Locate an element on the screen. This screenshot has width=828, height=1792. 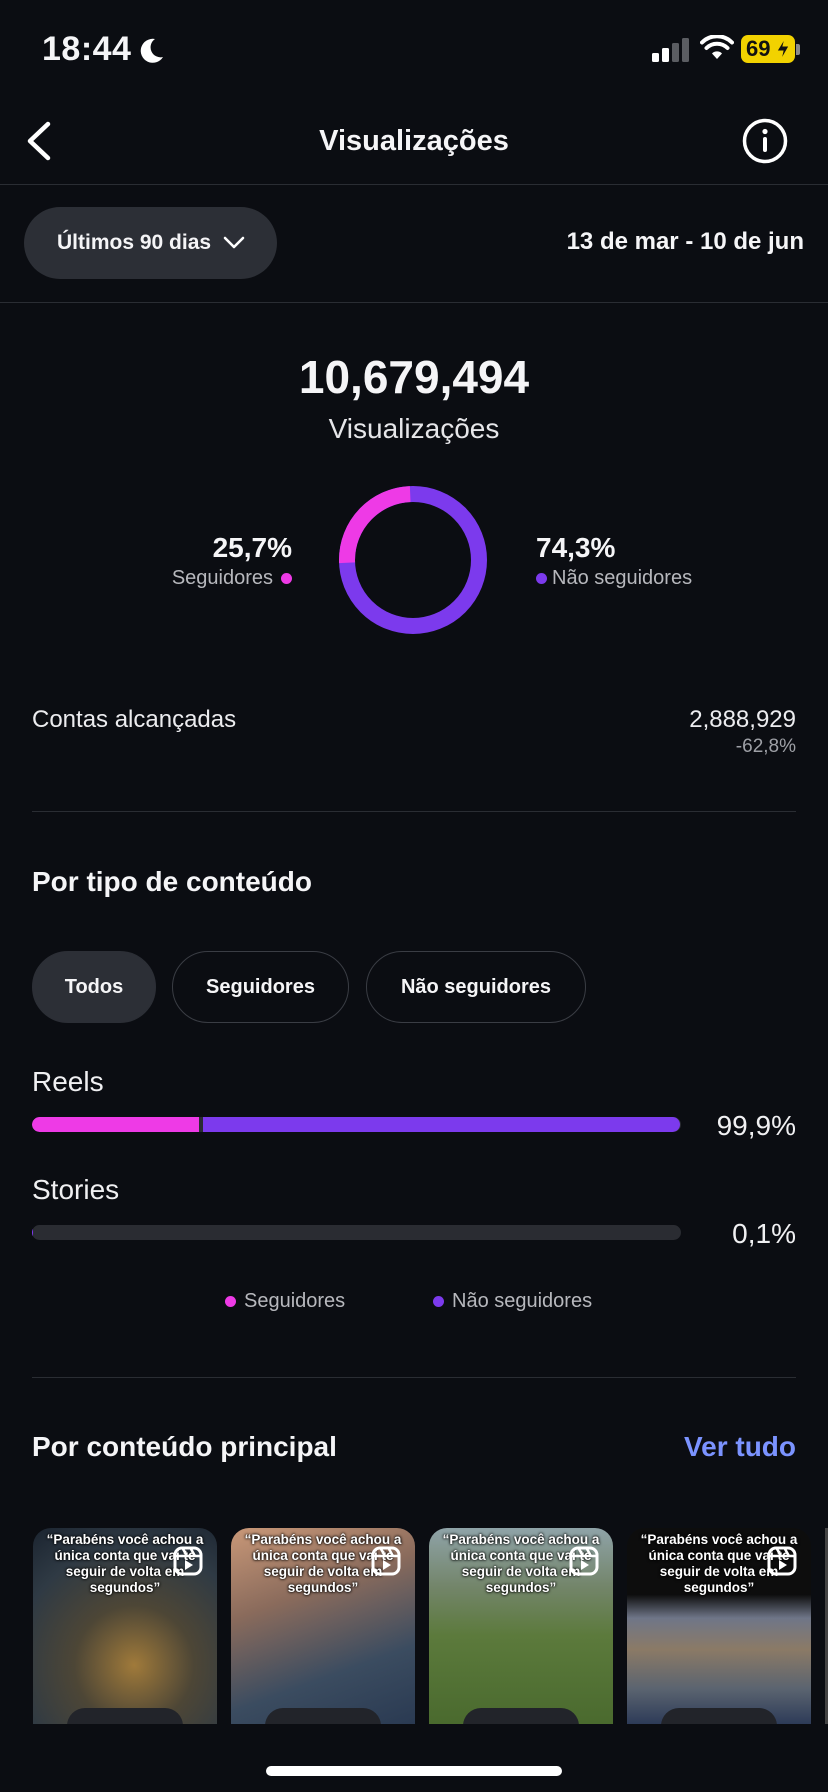
charging-bolt-icon is located at coordinates (783, 49).